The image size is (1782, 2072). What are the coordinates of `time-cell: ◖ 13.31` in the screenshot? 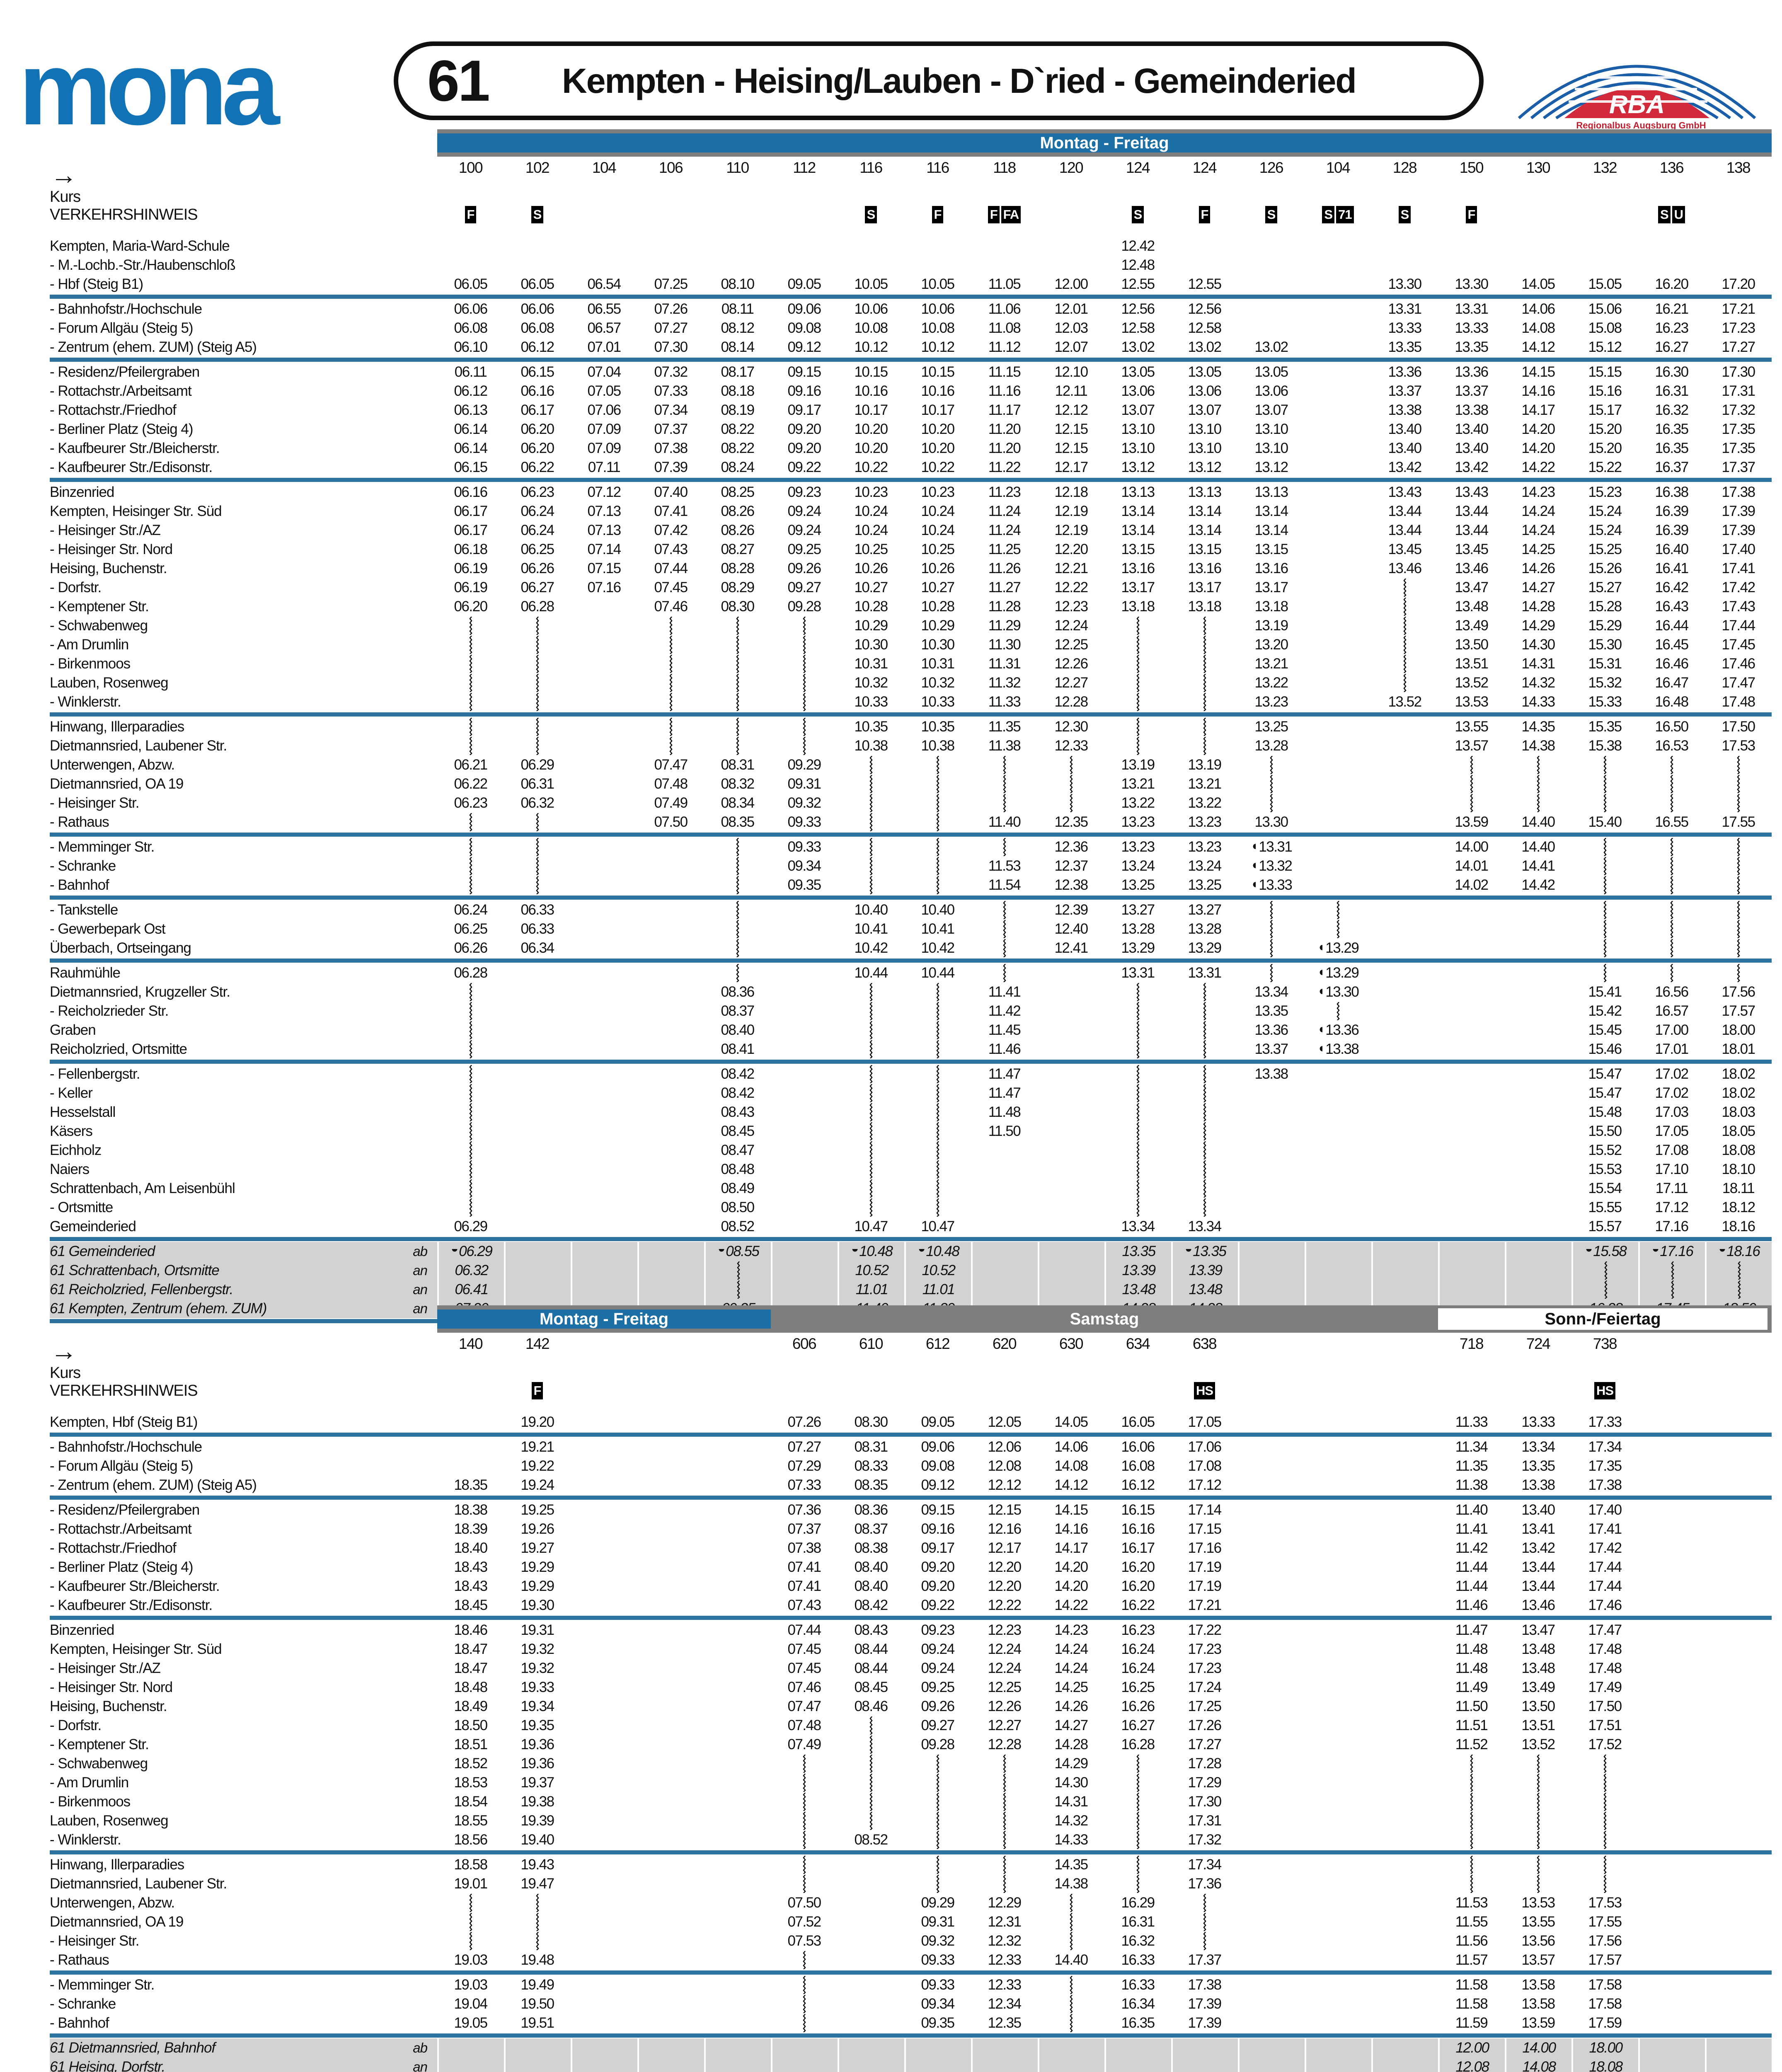 It's located at (1271, 847).